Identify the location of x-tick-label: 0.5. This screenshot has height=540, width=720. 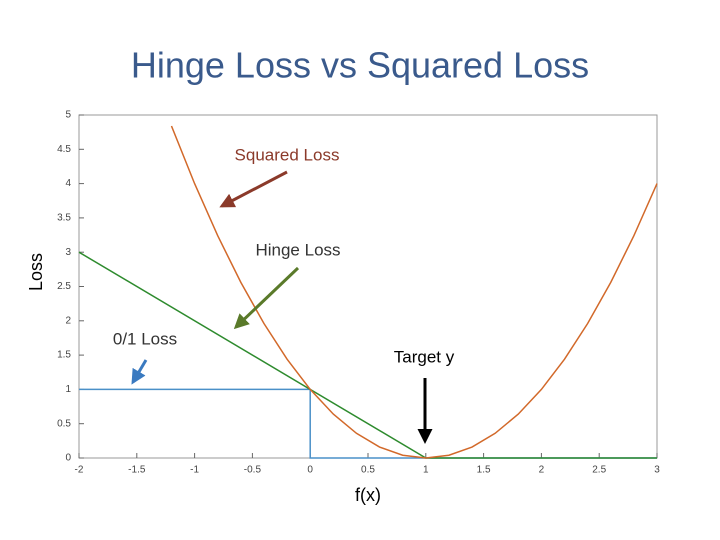
(368, 470).